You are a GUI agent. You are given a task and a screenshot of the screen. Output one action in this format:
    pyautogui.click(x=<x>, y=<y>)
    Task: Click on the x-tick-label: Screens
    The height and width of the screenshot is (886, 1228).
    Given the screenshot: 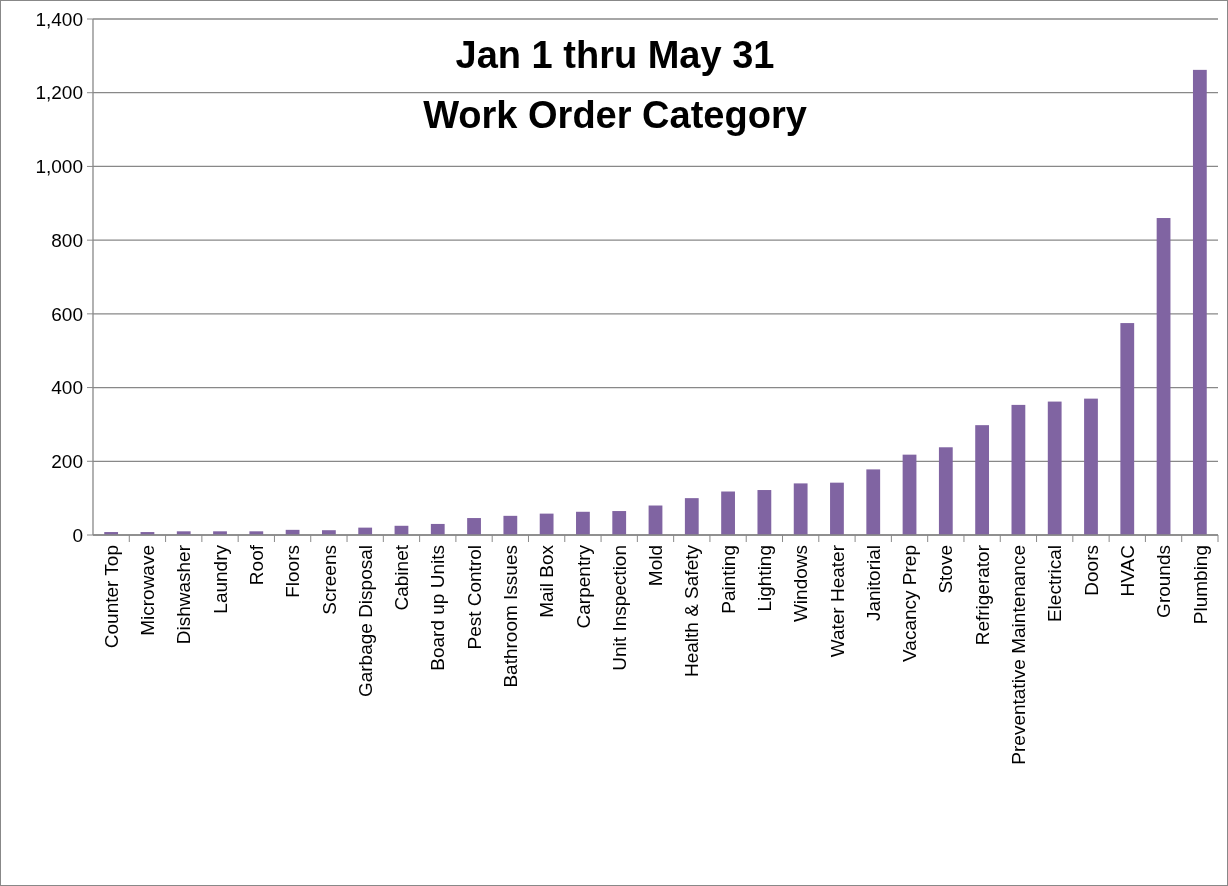 What is the action you would take?
    pyautogui.click(x=329, y=580)
    